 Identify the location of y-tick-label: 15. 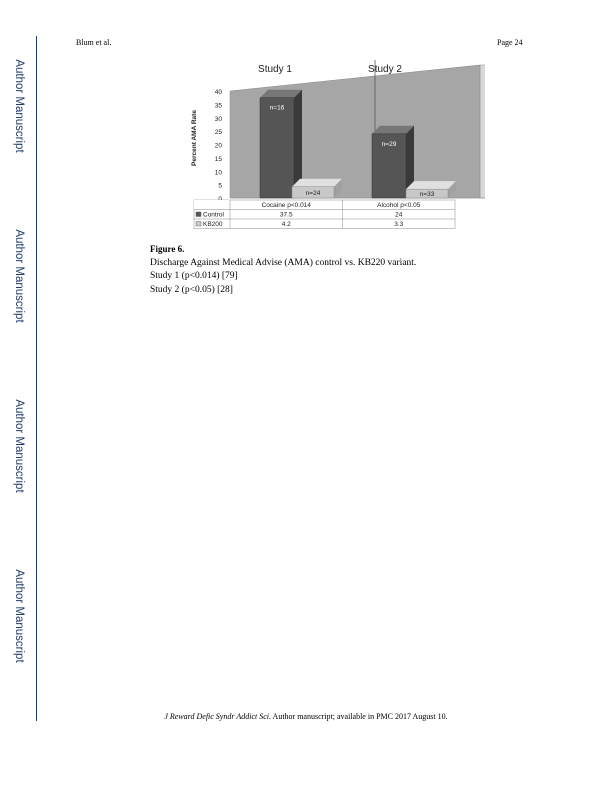
(219, 159).